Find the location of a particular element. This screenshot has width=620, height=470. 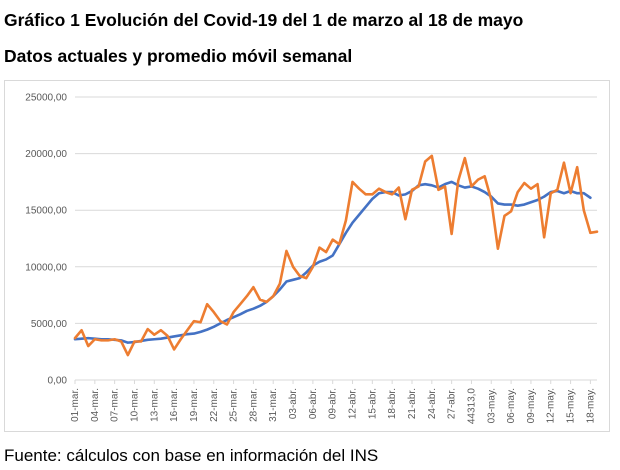

y-tick-label: 5000,00 is located at coordinates (49, 324).